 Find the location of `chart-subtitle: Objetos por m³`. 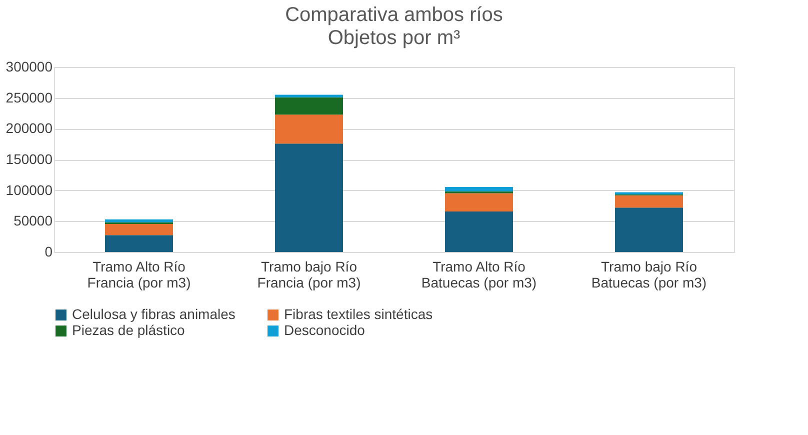

chart-subtitle: Objetos por m³ is located at coordinates (394, 38).